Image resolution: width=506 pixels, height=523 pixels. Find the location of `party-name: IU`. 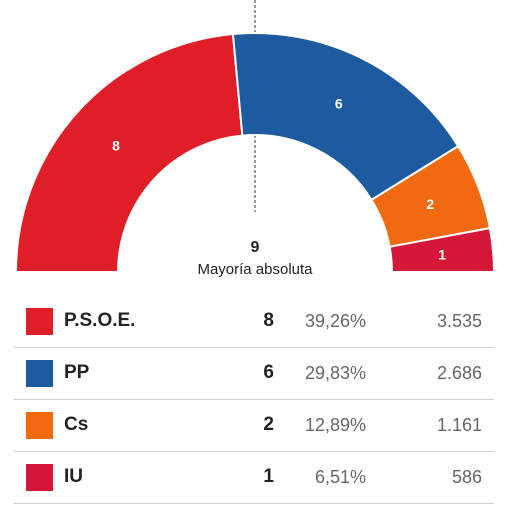

party-name: IU is located at coordinates (73, 476).